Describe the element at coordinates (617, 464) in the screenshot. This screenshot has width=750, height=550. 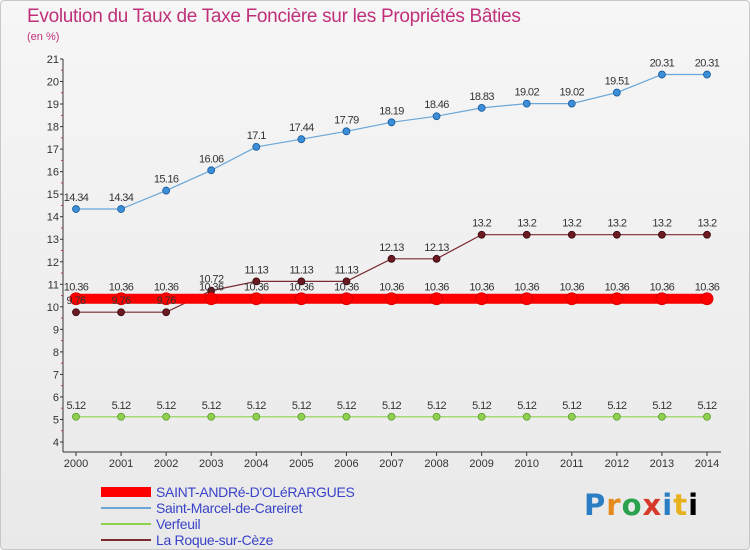
I see `x-tick-label: 2012` at that location.